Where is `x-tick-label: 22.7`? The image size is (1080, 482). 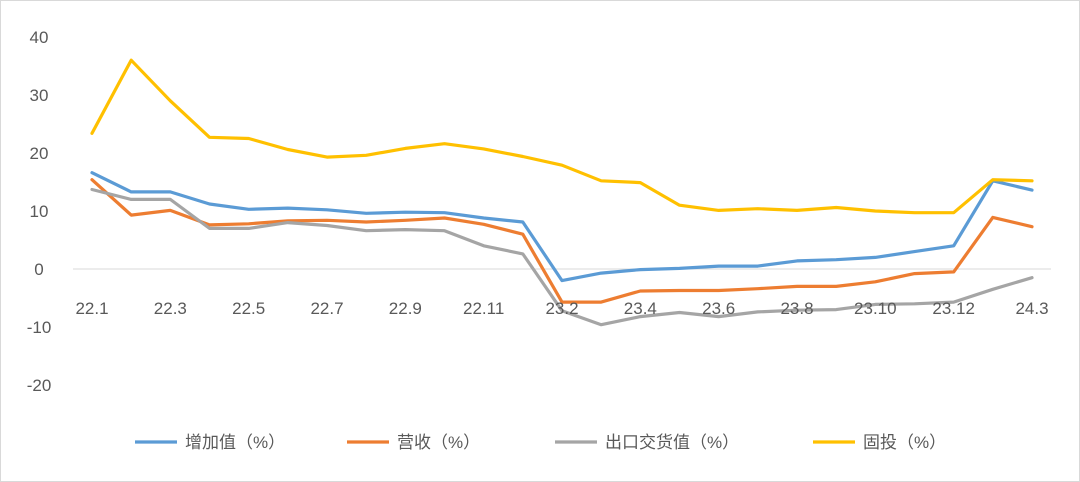 x-tick-label: 22.7 is located at coordinates (326, 308).